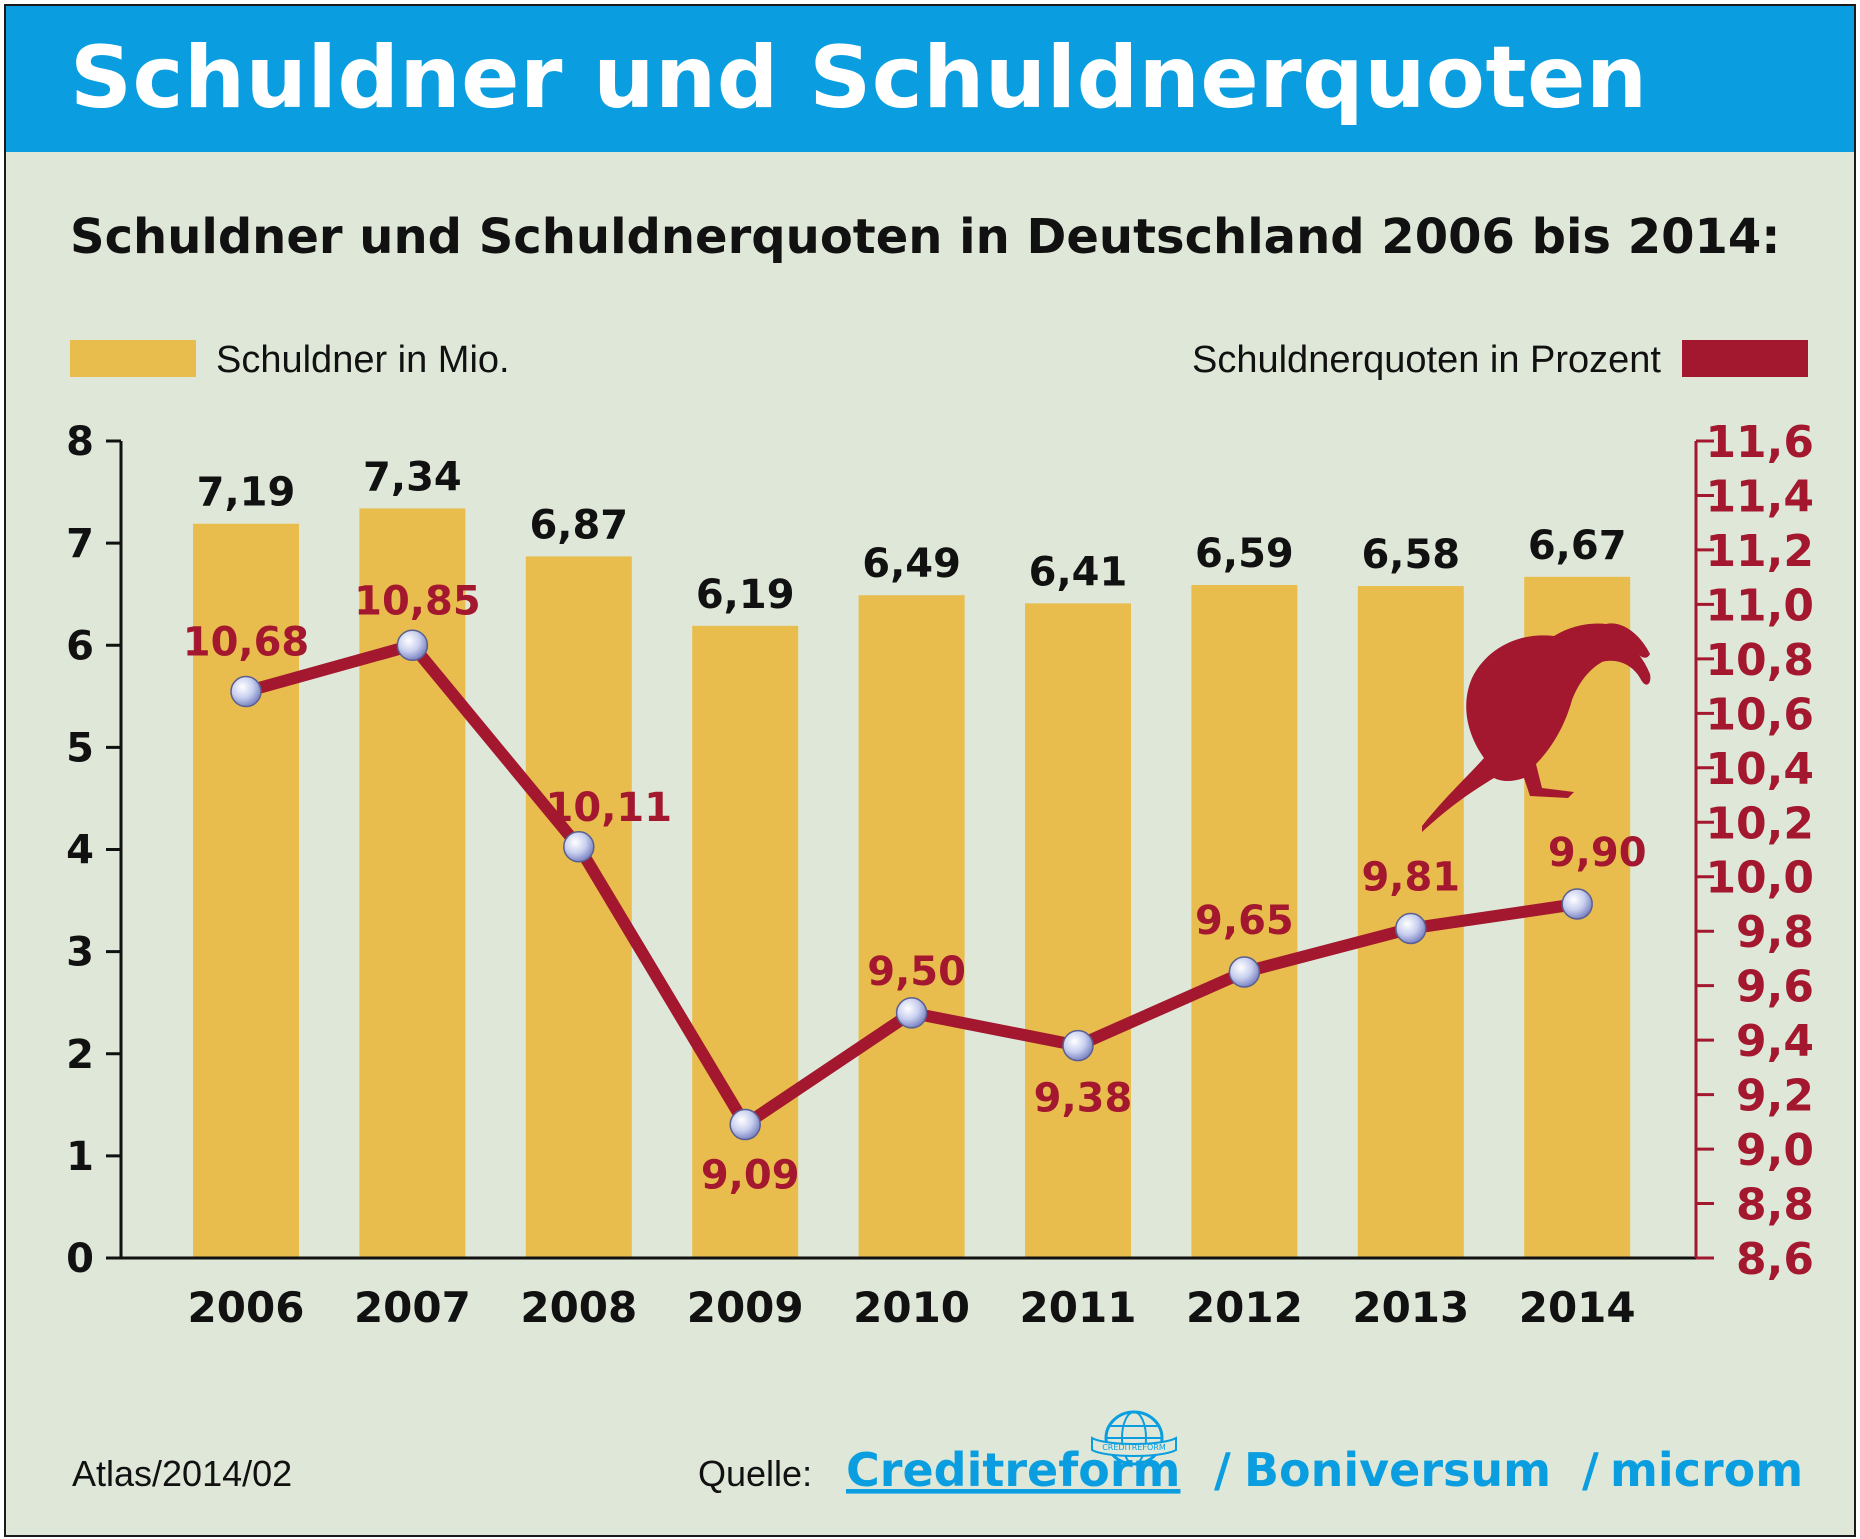 The height and width of the screenshot is (1539, 1860). What do you see at coordinates (1134, 1438) in the screenshot?
I see `creditreform-logo: CREDITREFORM` at bounding box center [1134, 1438].